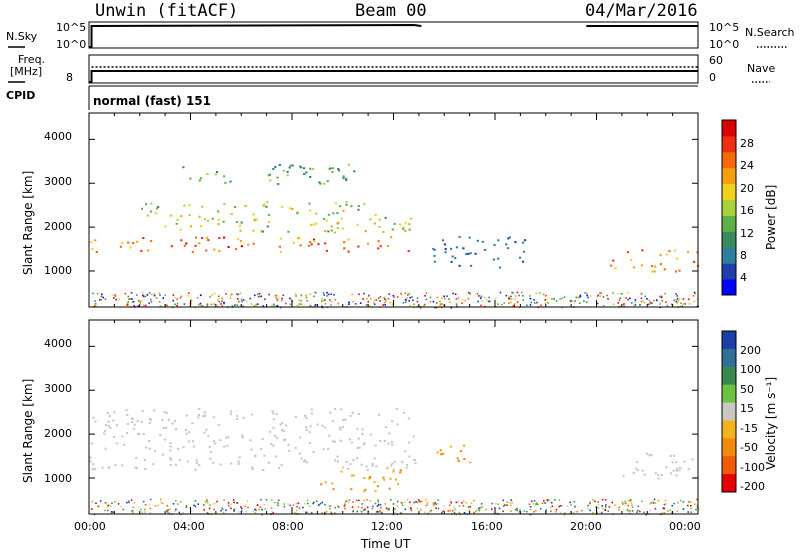 The image size is (800, 554). I want to click on vel-ytick-2000: 2000, so click(58, 433).